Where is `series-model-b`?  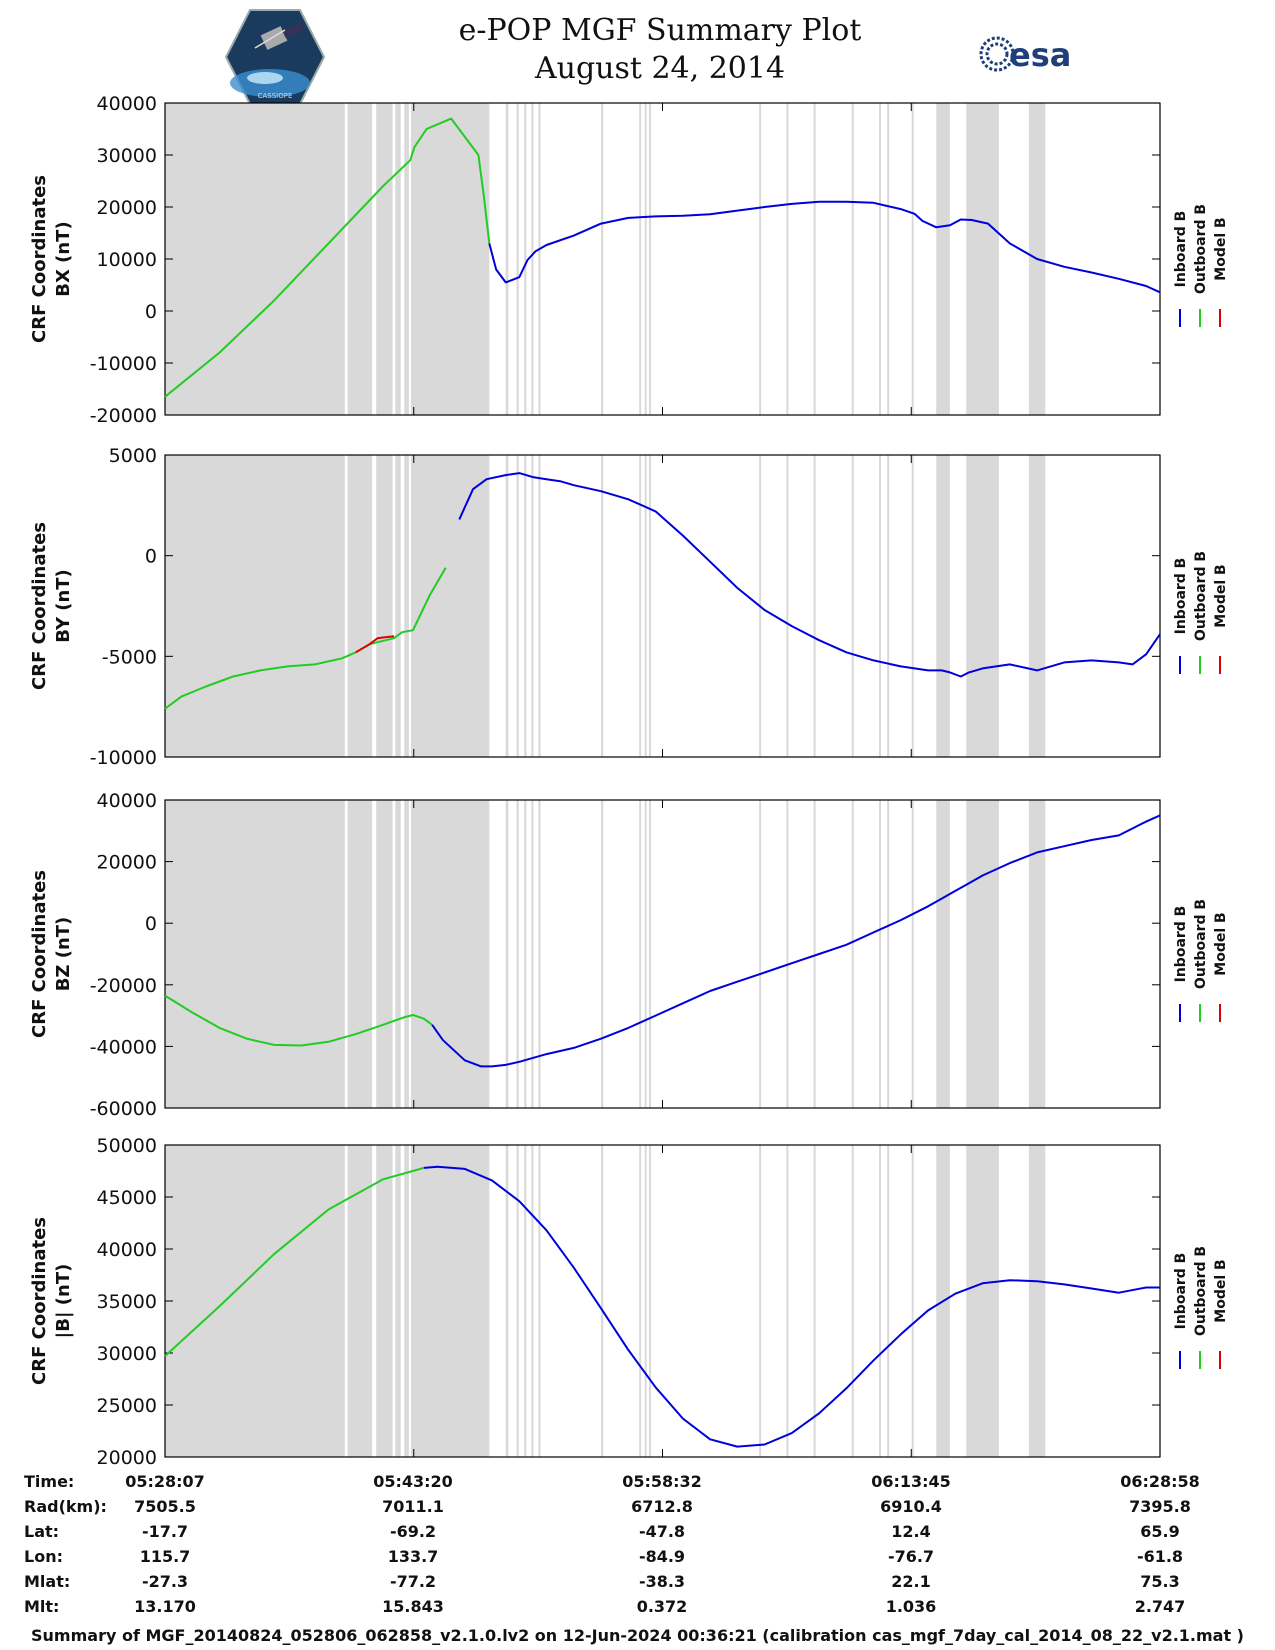
series-model-b is located at coordinates (375, 644).